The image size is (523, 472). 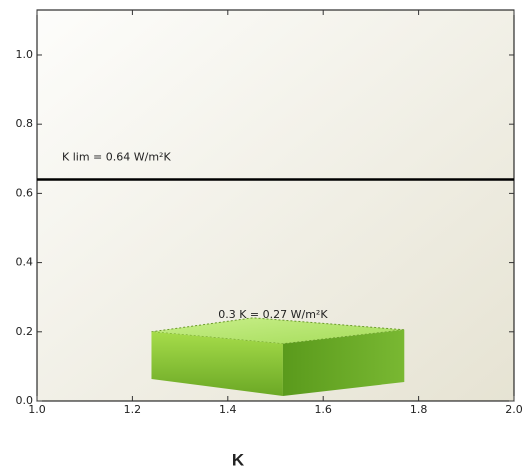 What do you see at coordinates (217, 363) in the screenshot?
I see `box-left` at bounding box center [217, 363].